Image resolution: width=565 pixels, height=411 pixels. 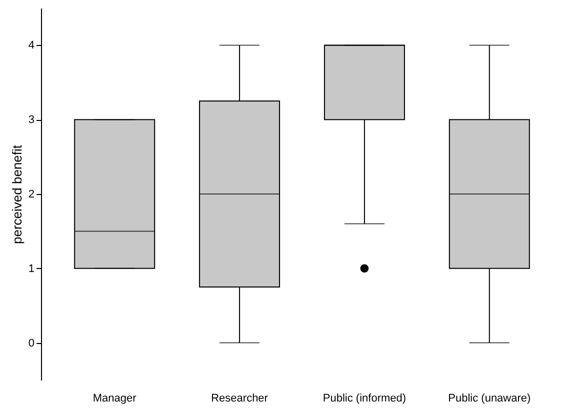 I want to click on y-tick-label: 3, so click(x=31, y=120).